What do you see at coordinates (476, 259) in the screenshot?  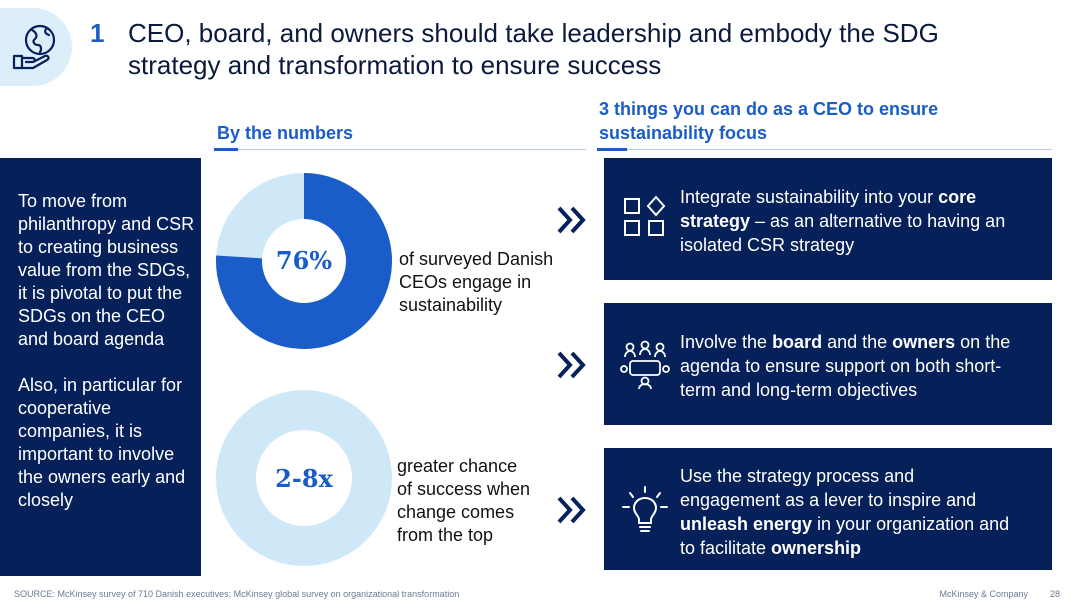 I see `stat-76-line-1: of surveyed Danish` at bounding box center [476, 259].